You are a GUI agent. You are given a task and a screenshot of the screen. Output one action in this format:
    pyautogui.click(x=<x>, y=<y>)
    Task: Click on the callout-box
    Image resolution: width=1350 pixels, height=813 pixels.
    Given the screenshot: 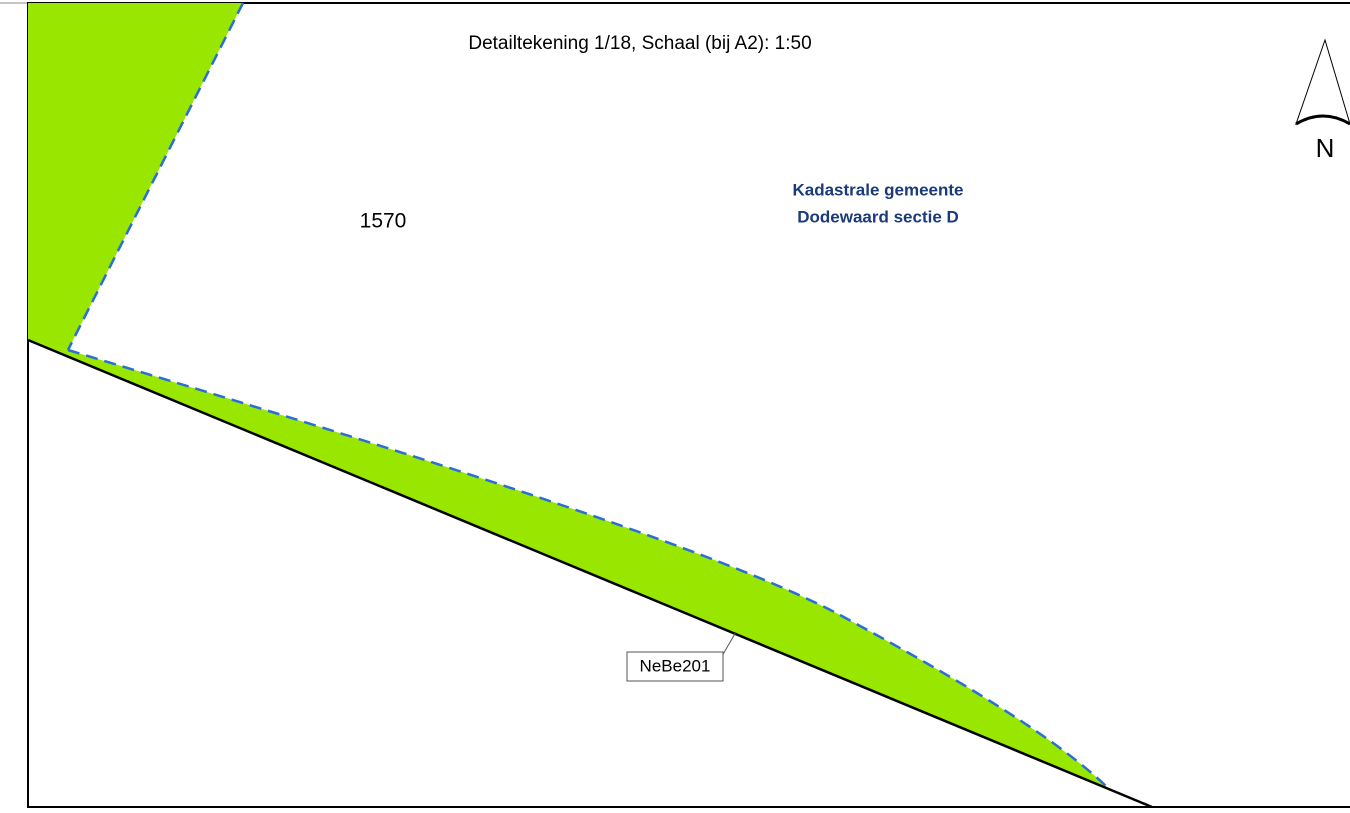 What is the action you would take?
    pyautogui.click(x=675, y=666)
    